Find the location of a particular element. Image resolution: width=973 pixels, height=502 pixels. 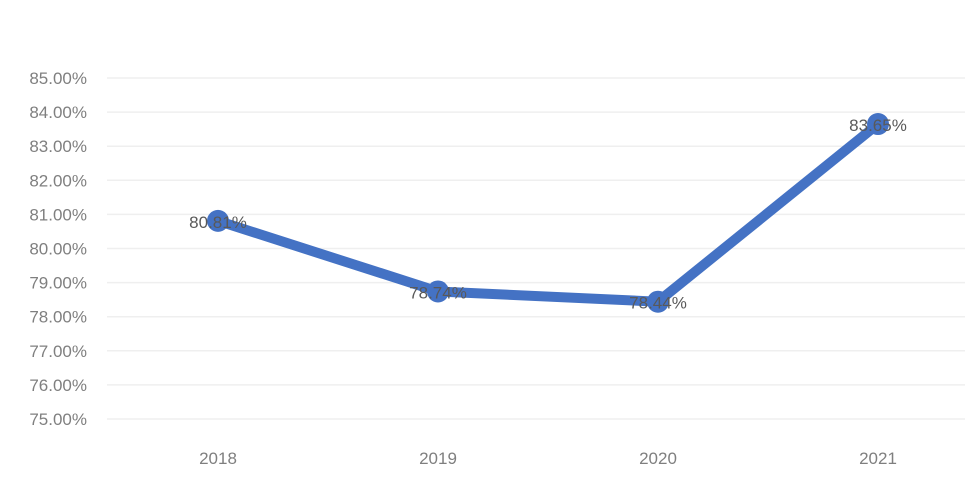

y-tick-label: 75.00% is located at coordinates (58, 419).